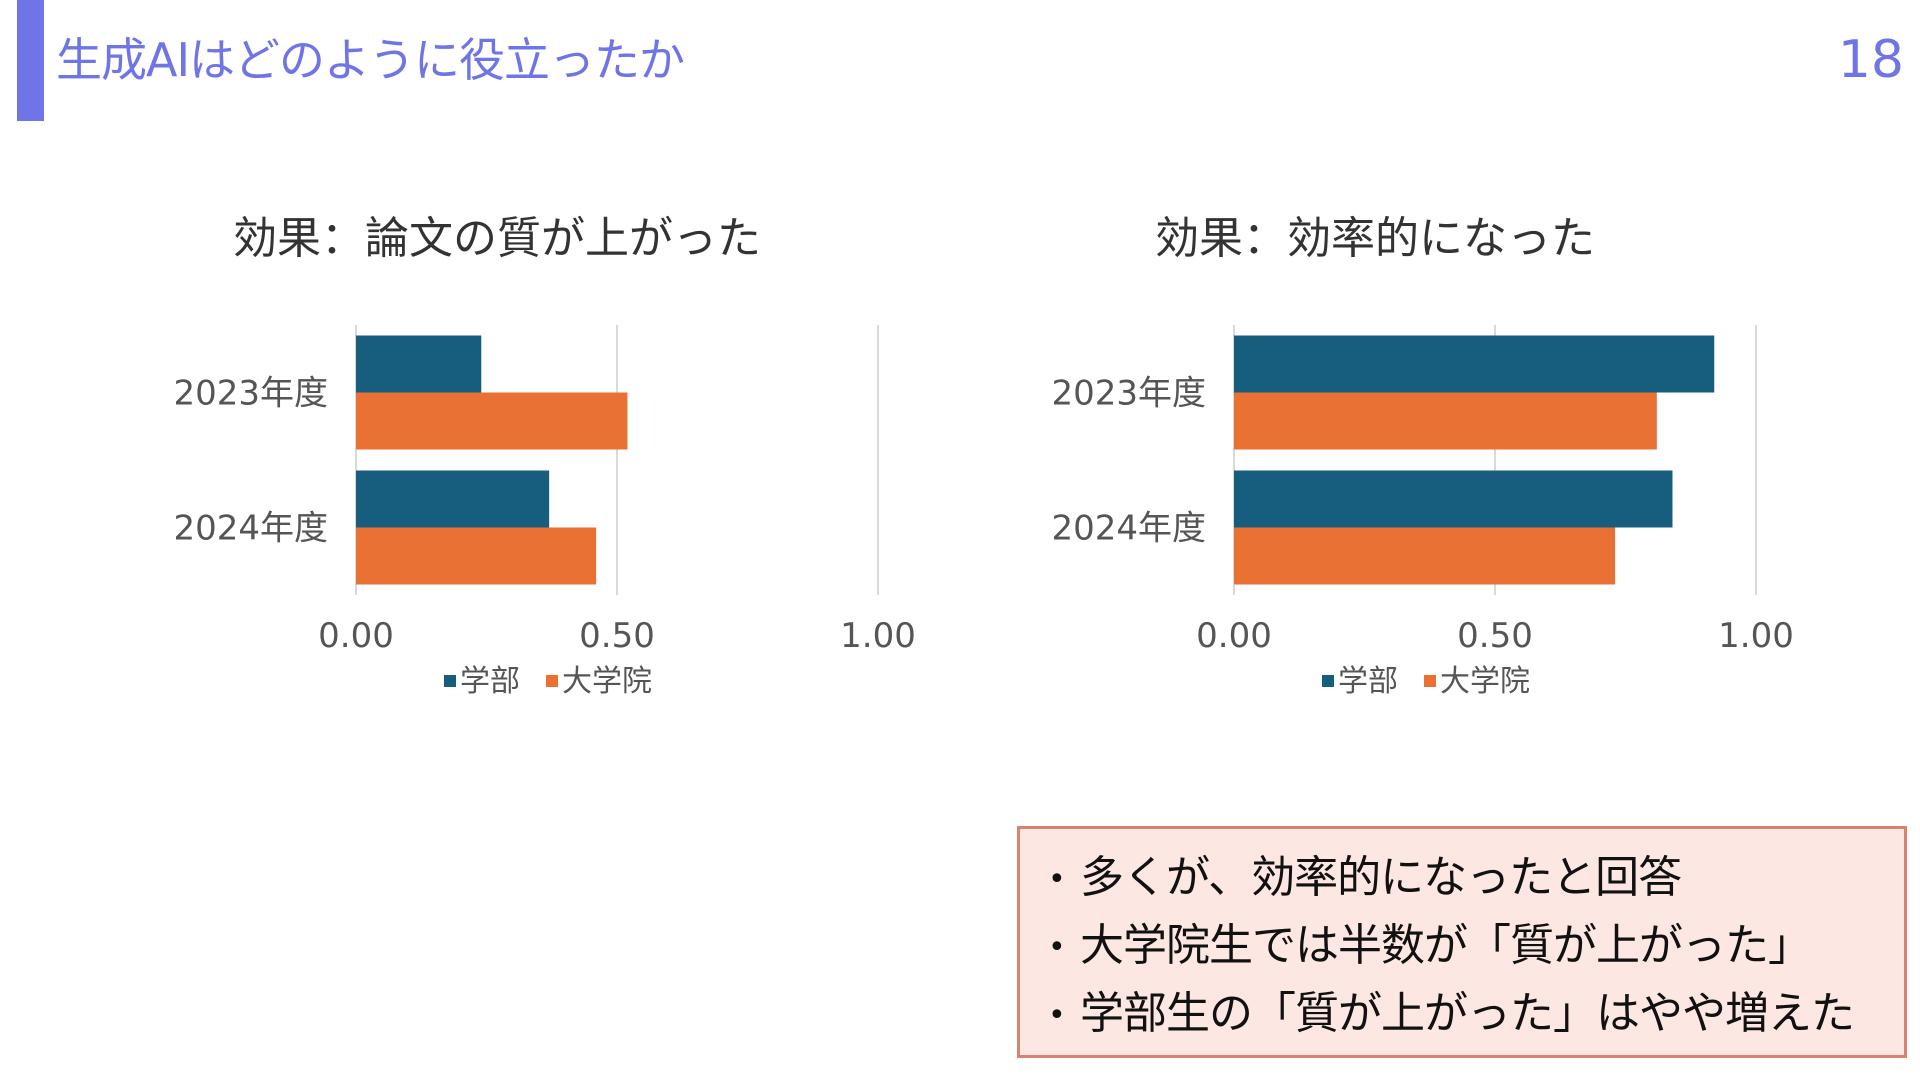 The image size is (1920, 1080). What do you see at coordinates (1446, 945) in the screenshot?
I see `summary-item-text: 大学院生では半数が「質が上がった」` at bounding box center [1446, 945].